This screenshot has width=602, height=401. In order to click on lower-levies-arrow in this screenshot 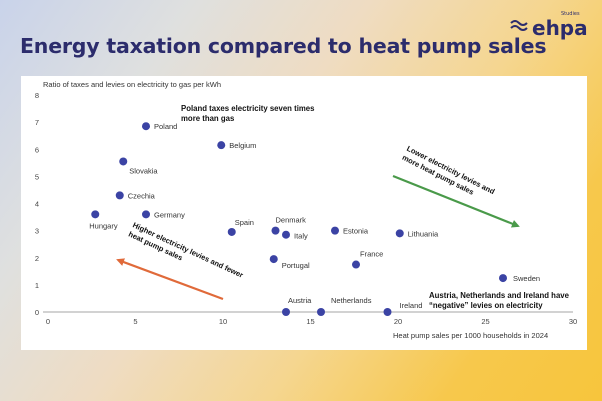, I will do `click(456, 201)`.